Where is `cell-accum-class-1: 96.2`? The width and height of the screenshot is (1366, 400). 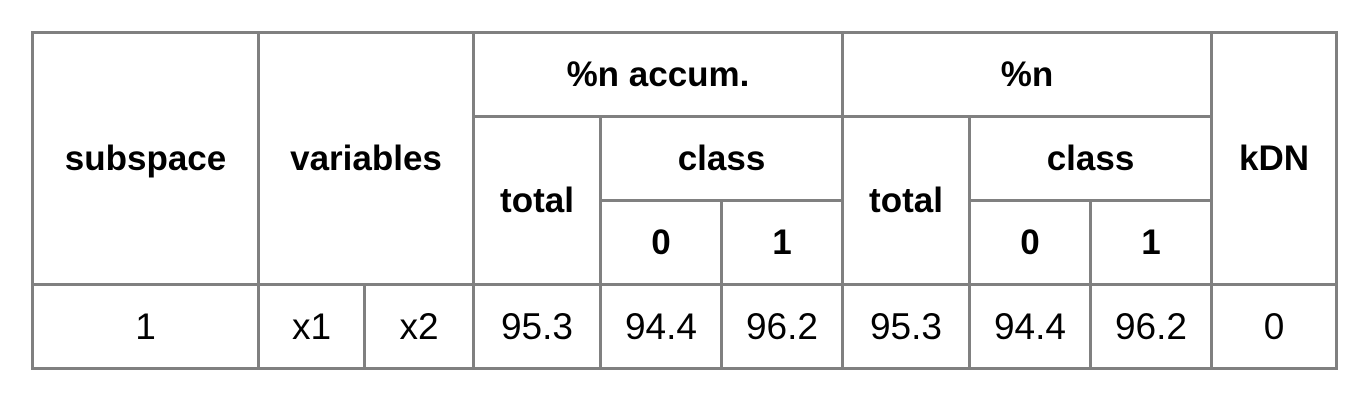
cell-accum-class-1: 96.2 is located at coordinates (782, 326).